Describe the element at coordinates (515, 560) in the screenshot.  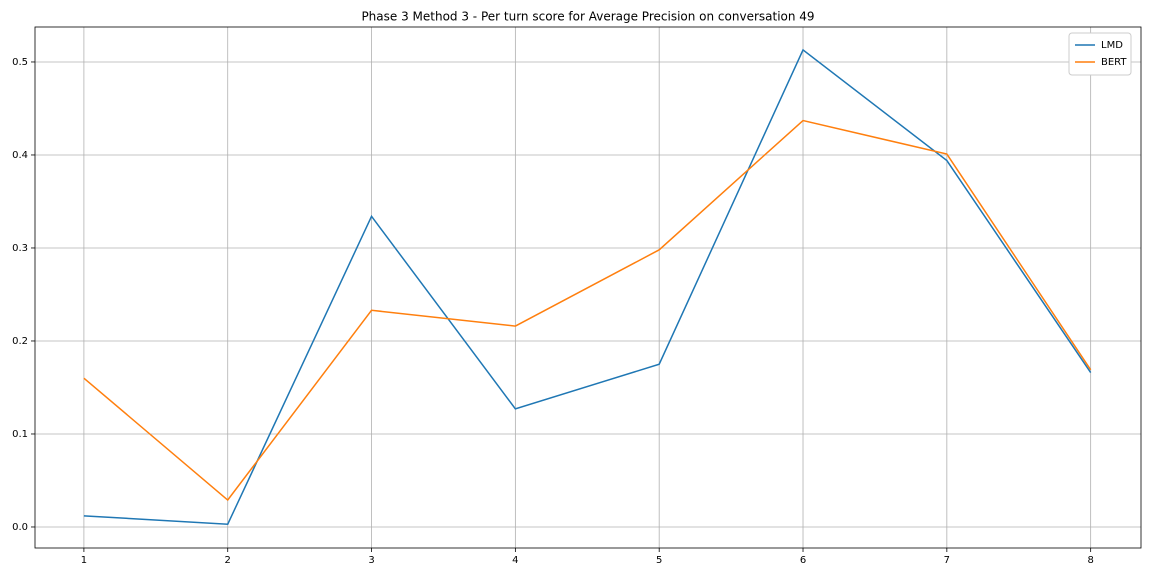
I see `x-tick-label: 4` at that location.